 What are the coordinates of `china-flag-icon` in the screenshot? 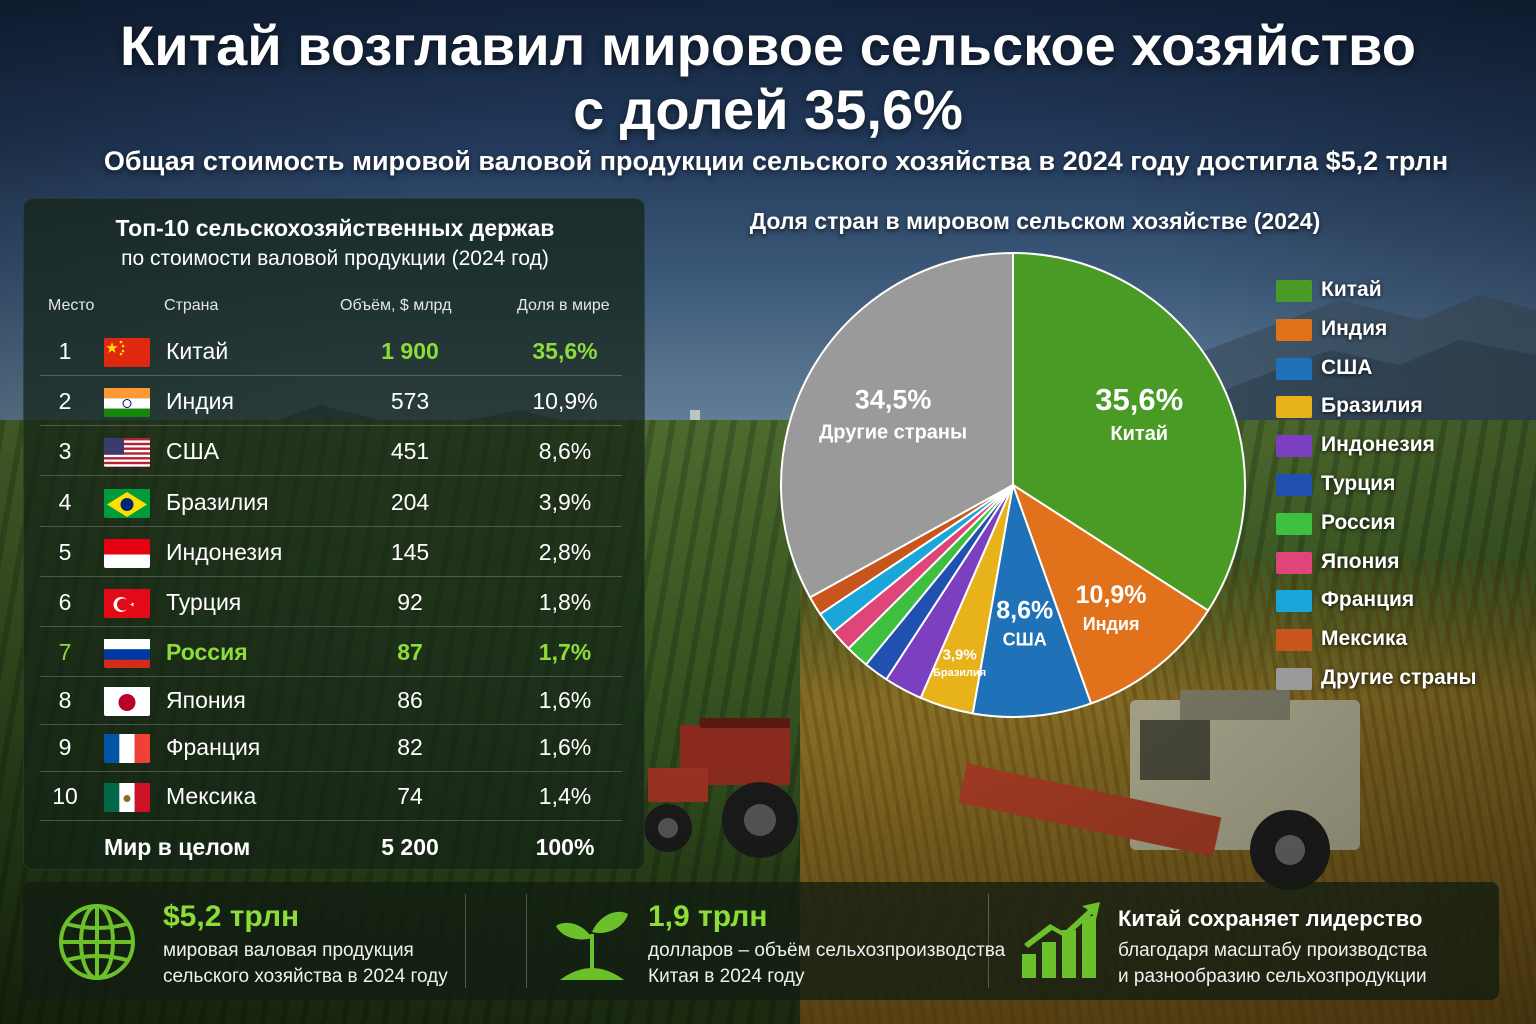 It's located at (127, 351).